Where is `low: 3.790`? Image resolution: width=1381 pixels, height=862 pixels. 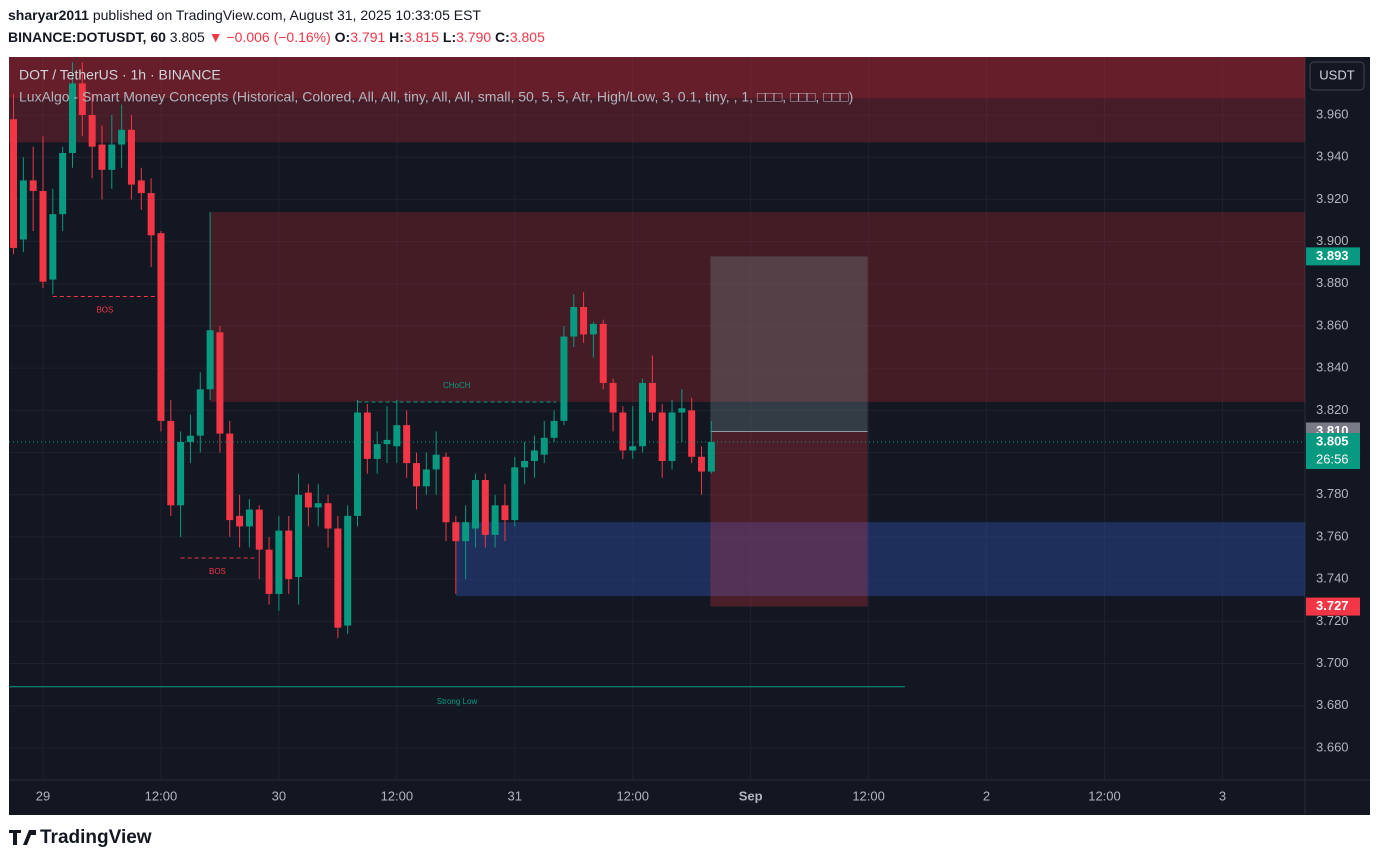
low: 3.790 is located at coordinates (473, 37).